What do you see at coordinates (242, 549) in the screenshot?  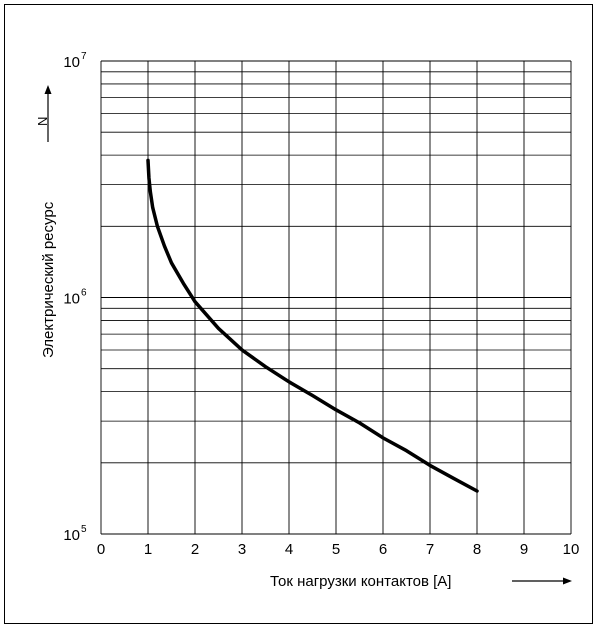 I see `x-tick-label: 3` at bounding box center [242, 549].